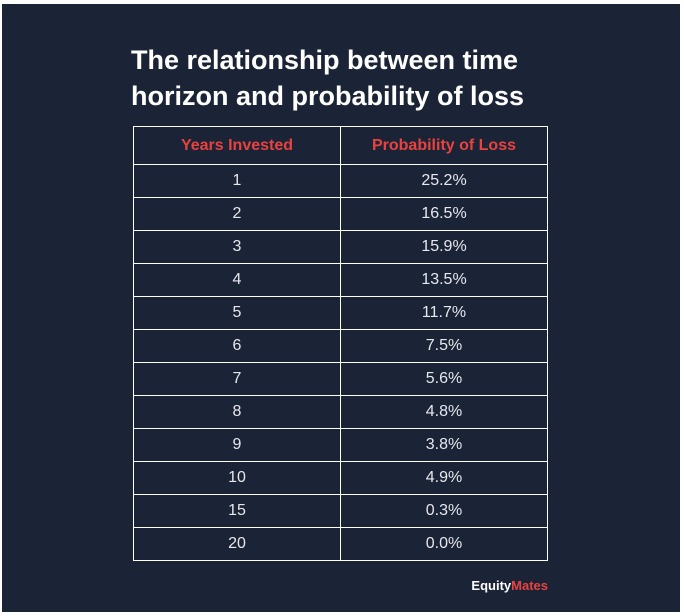  Describe the element at coordinates (444, 478) in the screenshot. I see `table-cell: 4.9%` at that location.